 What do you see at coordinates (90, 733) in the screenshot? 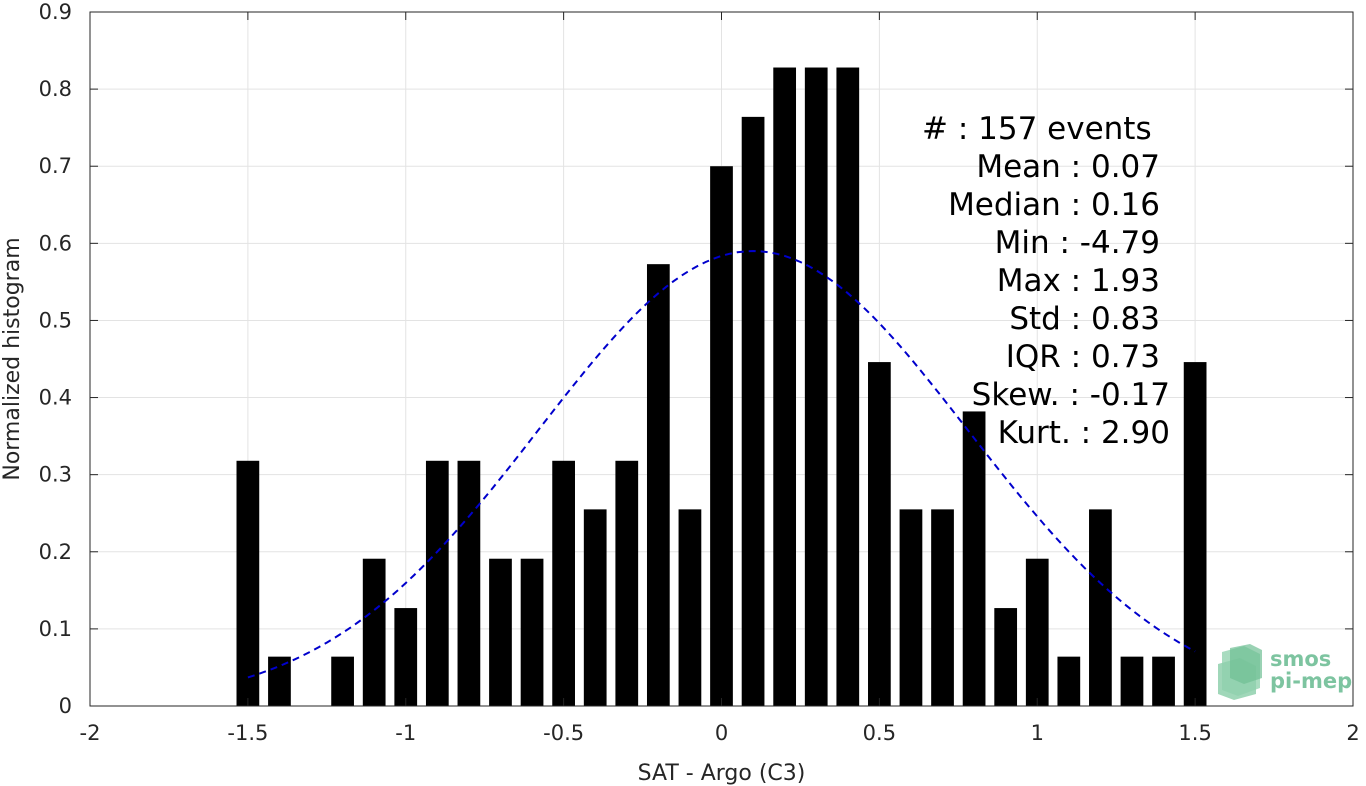
I see `x-tick-label: -2` at bounding box center [90, 733].